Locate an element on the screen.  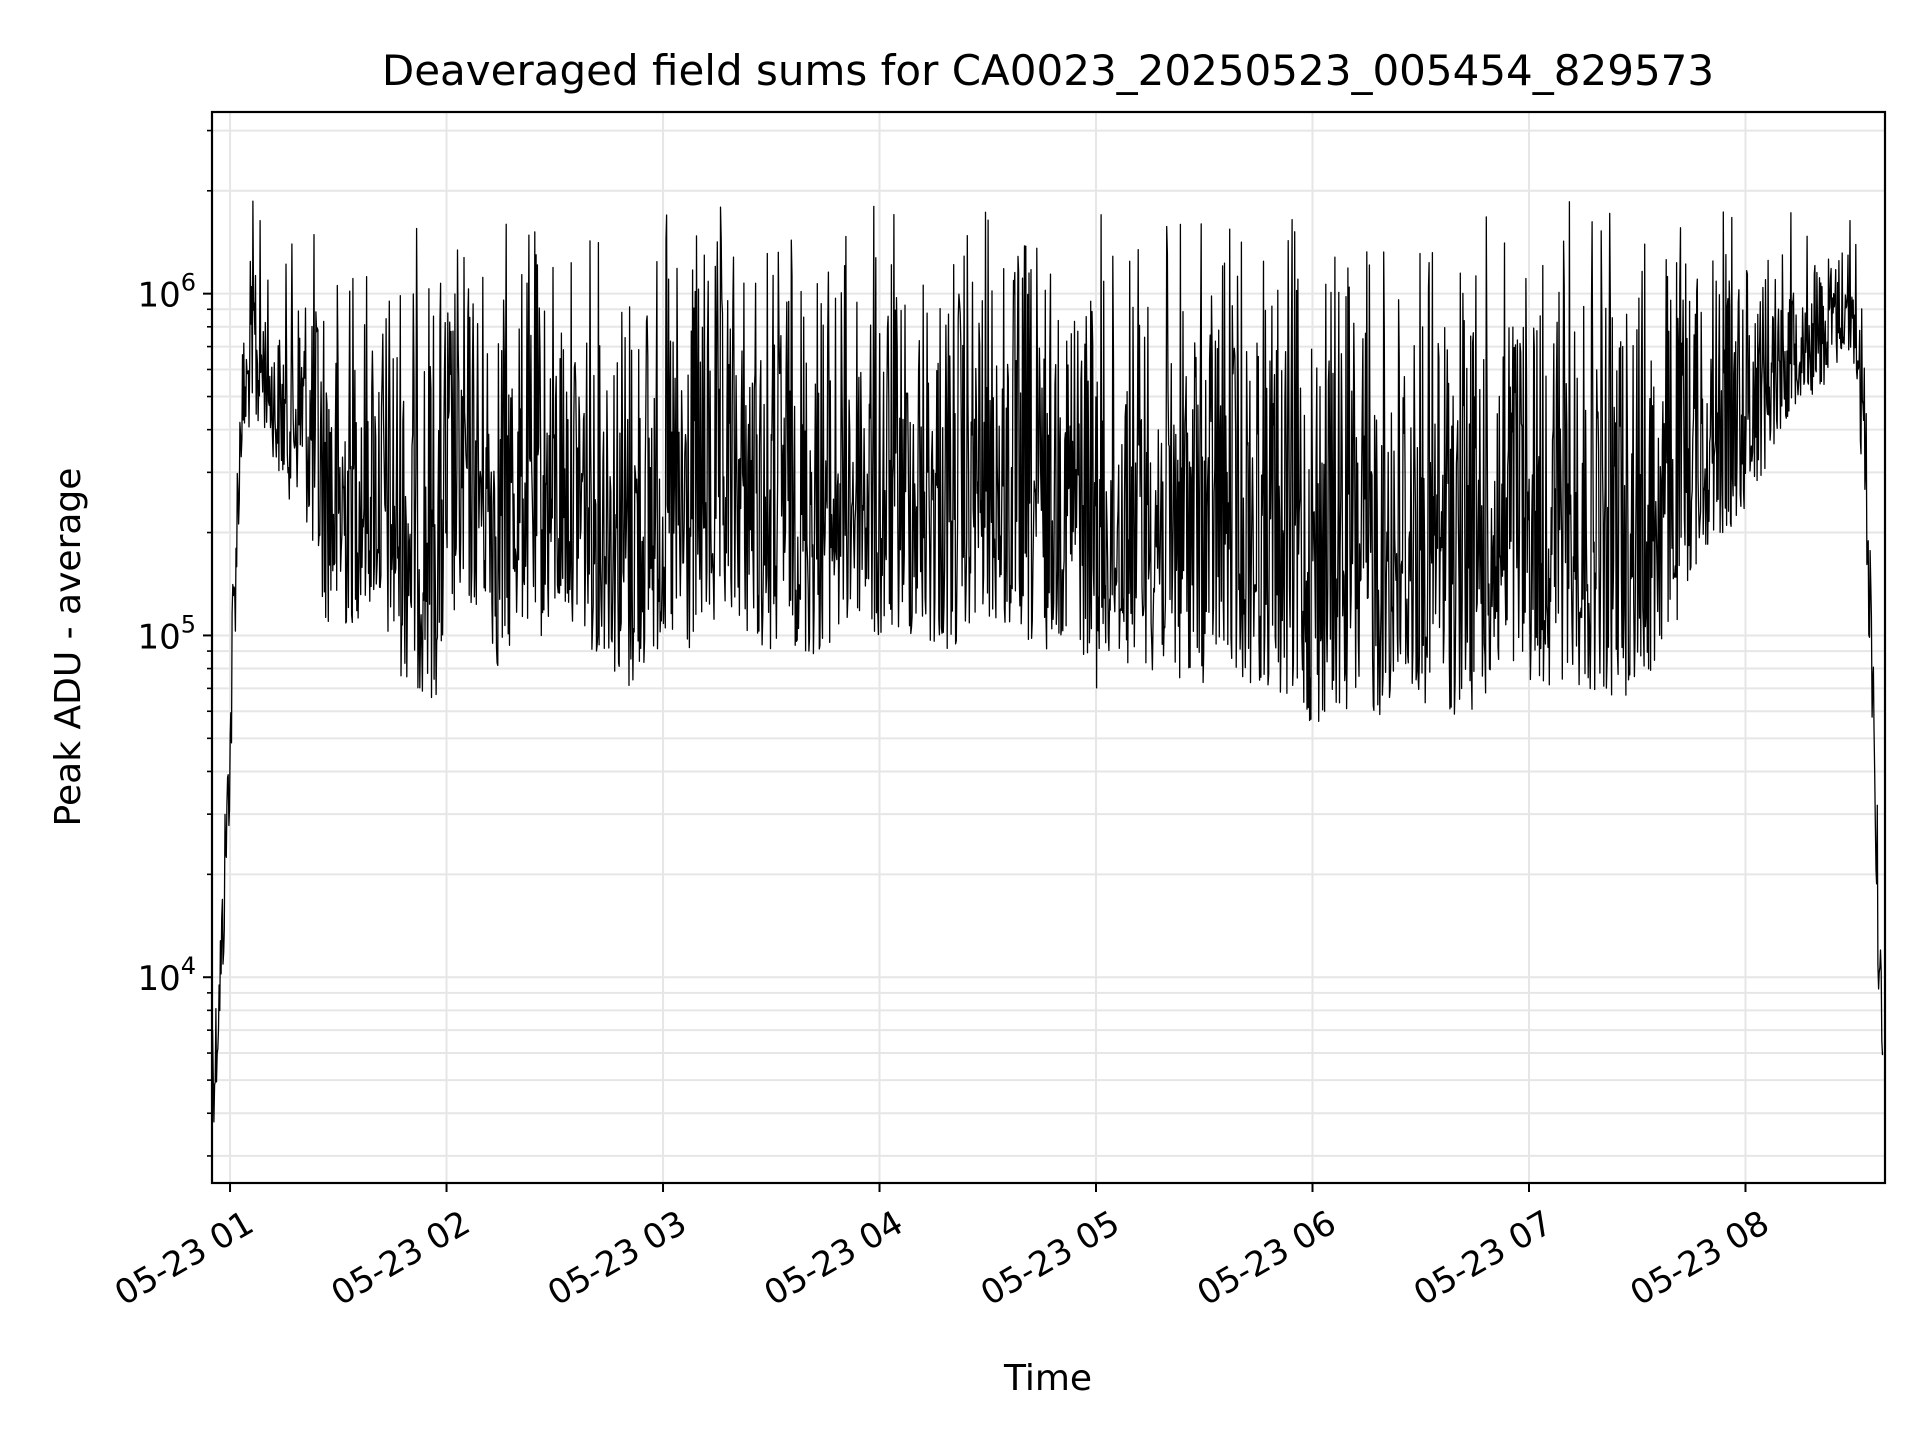
y-tick-label: 10⁵ is located at coordinates (166, 633).